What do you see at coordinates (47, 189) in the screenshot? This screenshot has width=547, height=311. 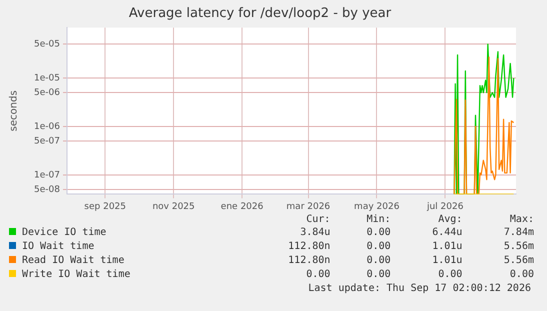 I see `y-tick-label: 5e-08` at bounding box center [47, 189].